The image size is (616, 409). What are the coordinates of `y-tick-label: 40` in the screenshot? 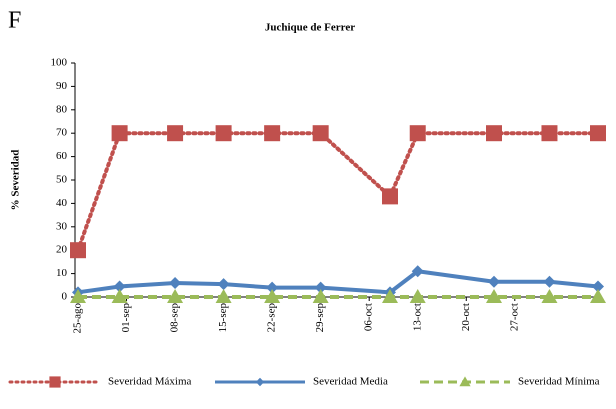 It's located at (62, 203).